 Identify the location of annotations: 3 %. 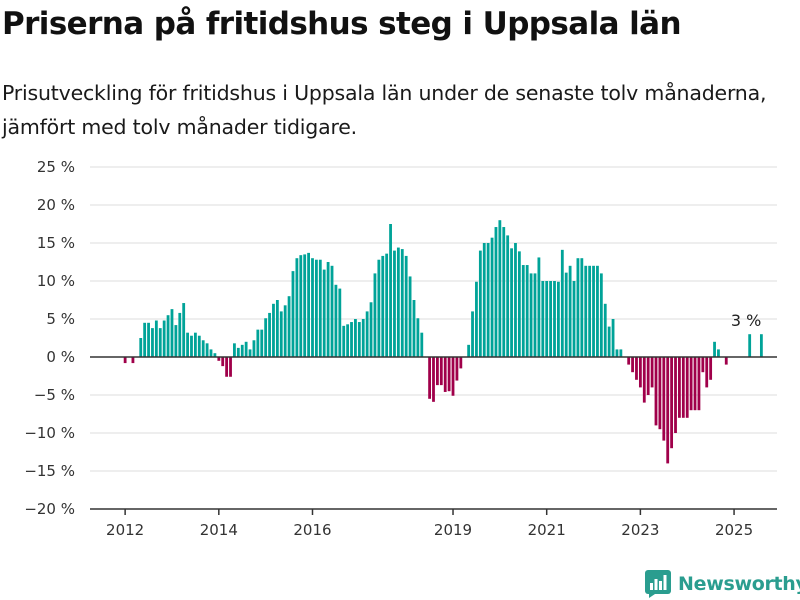
(746, 320).